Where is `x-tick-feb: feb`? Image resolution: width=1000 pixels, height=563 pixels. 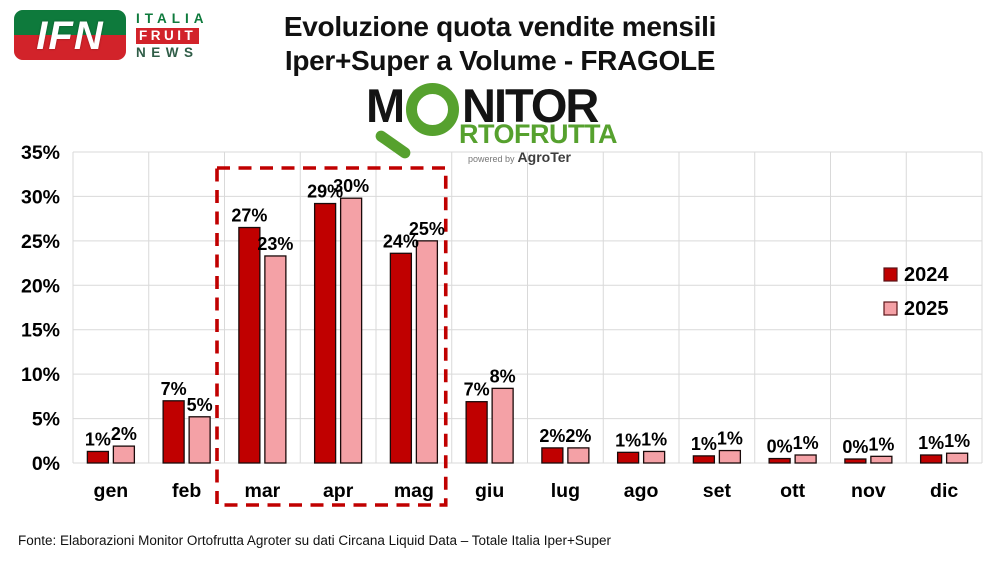
x-tick-feb: feb is located at coordinates (186, 491).